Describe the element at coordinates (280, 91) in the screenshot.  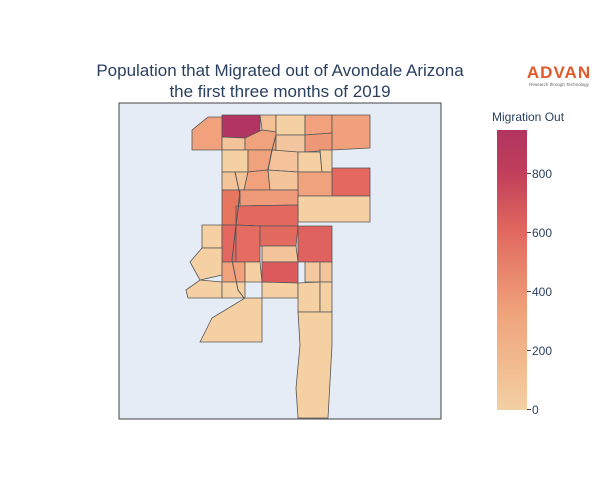
I see `map-title-line2: the first three months of 2019` at that location.